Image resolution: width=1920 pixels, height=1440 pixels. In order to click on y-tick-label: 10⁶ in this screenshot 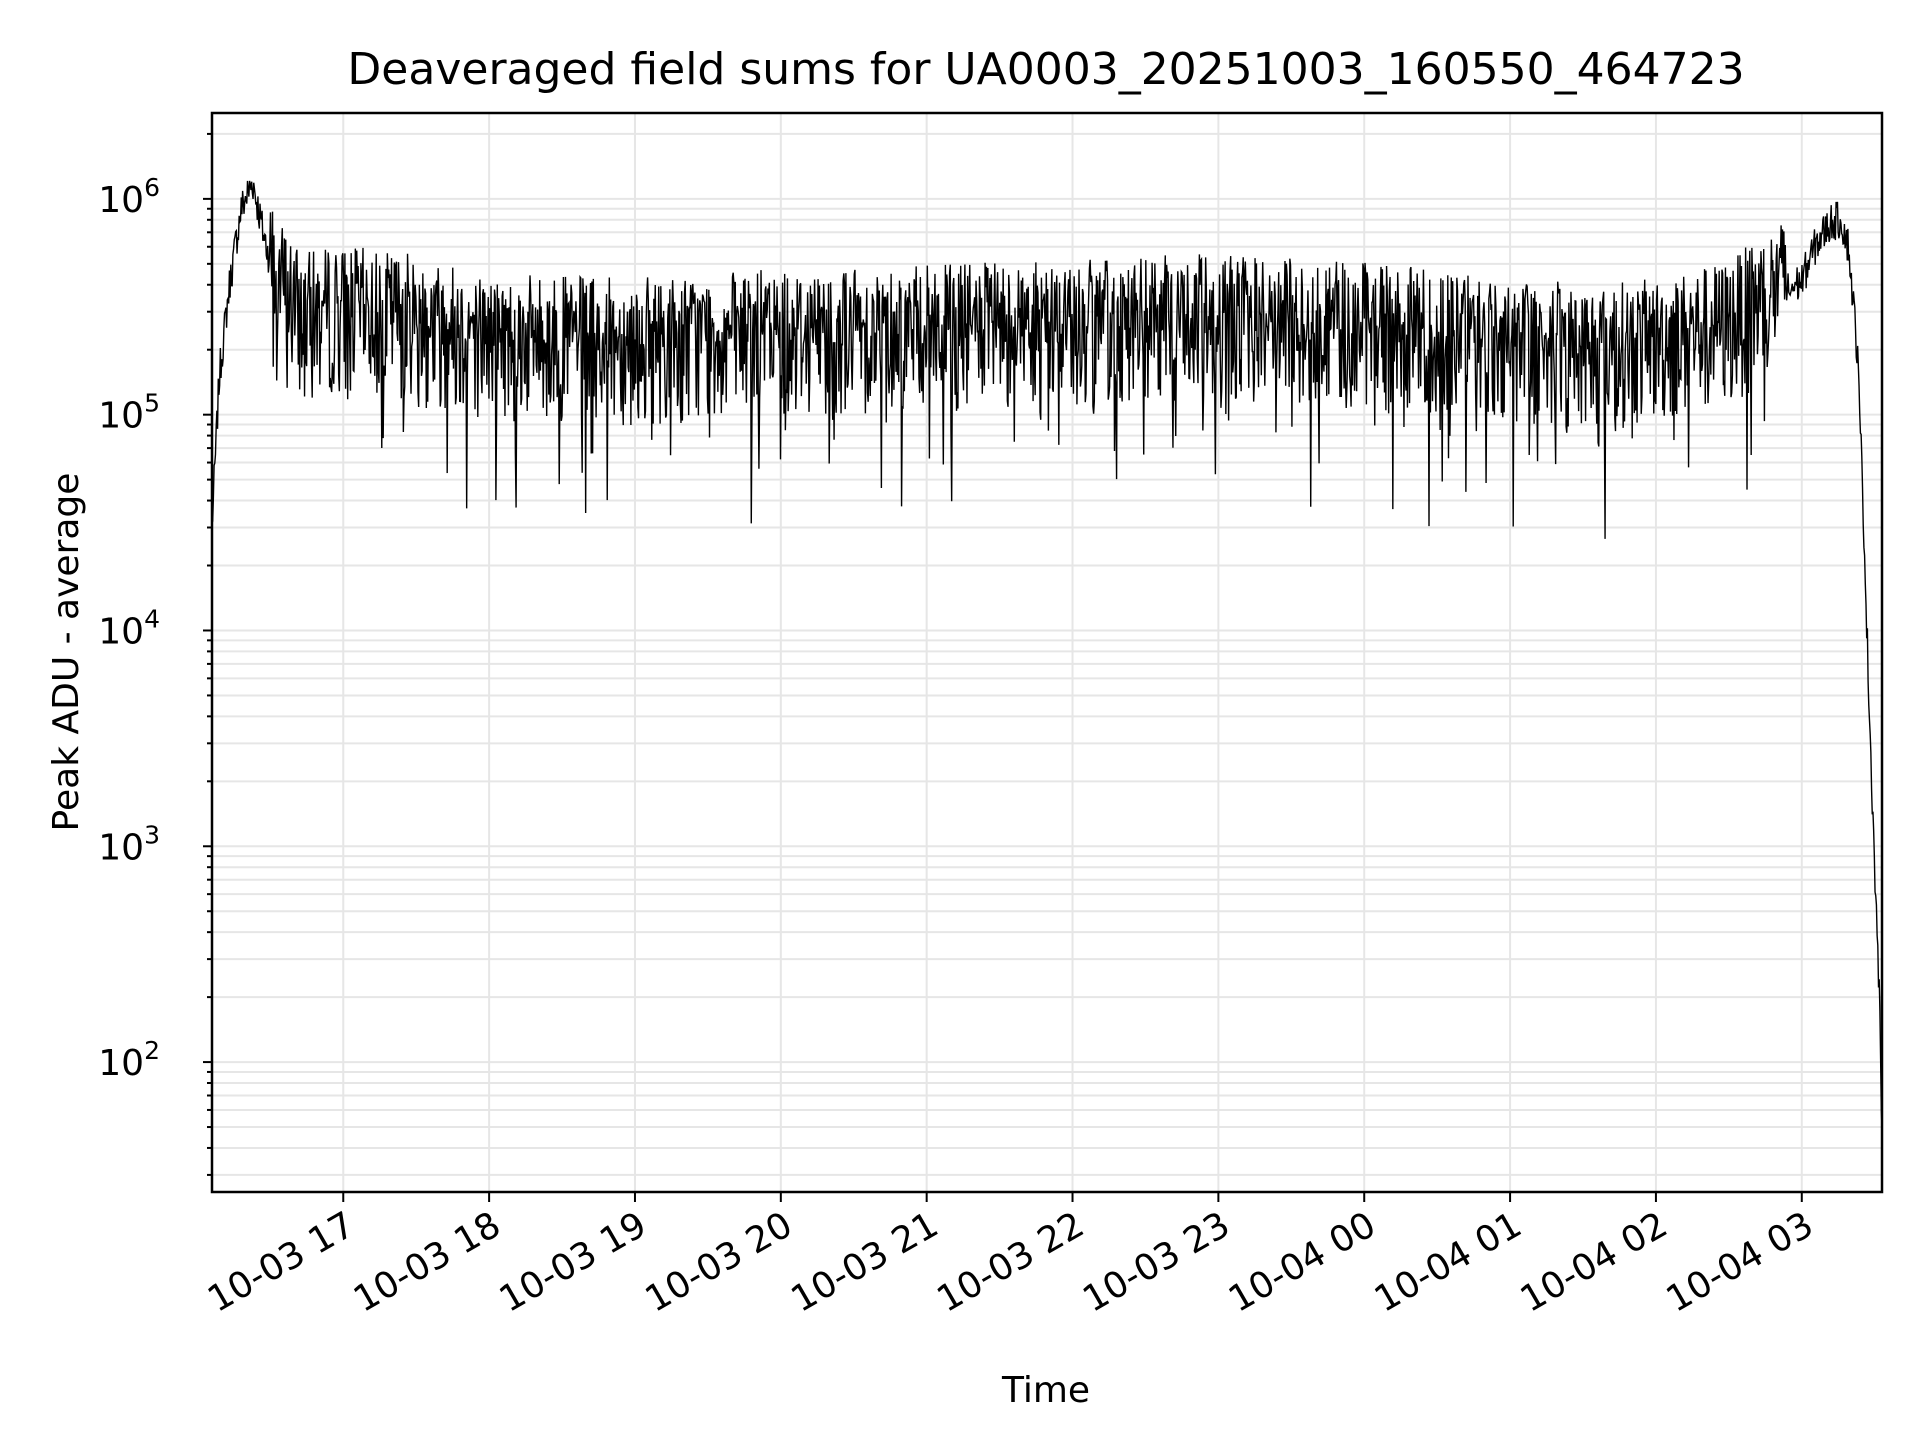, I will do `click(129, 197)`.